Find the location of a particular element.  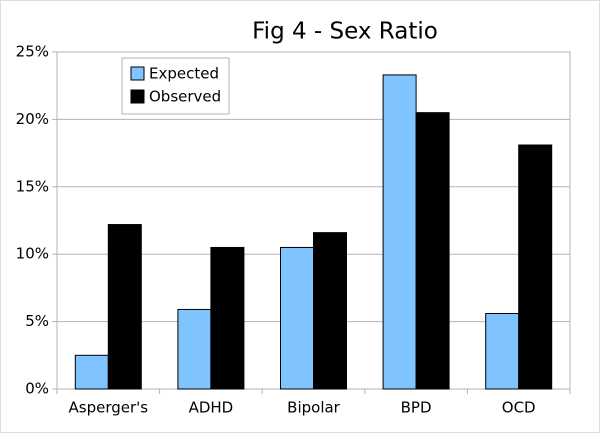

chart-title: Fig 4 - Sex Ratio is located at coordinates (345, 32).